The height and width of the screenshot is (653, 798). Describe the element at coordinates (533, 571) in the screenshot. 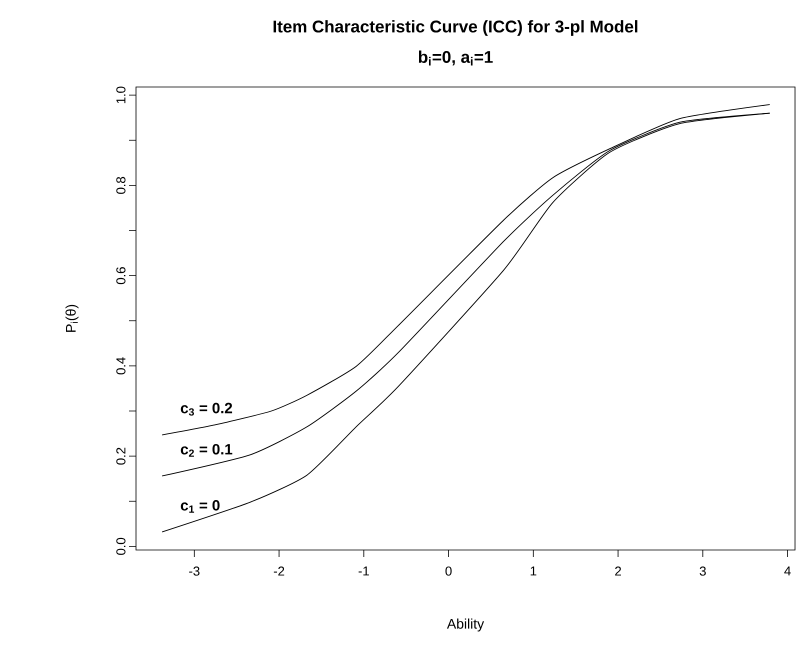

I see `x-tick-label: 1` at that location.